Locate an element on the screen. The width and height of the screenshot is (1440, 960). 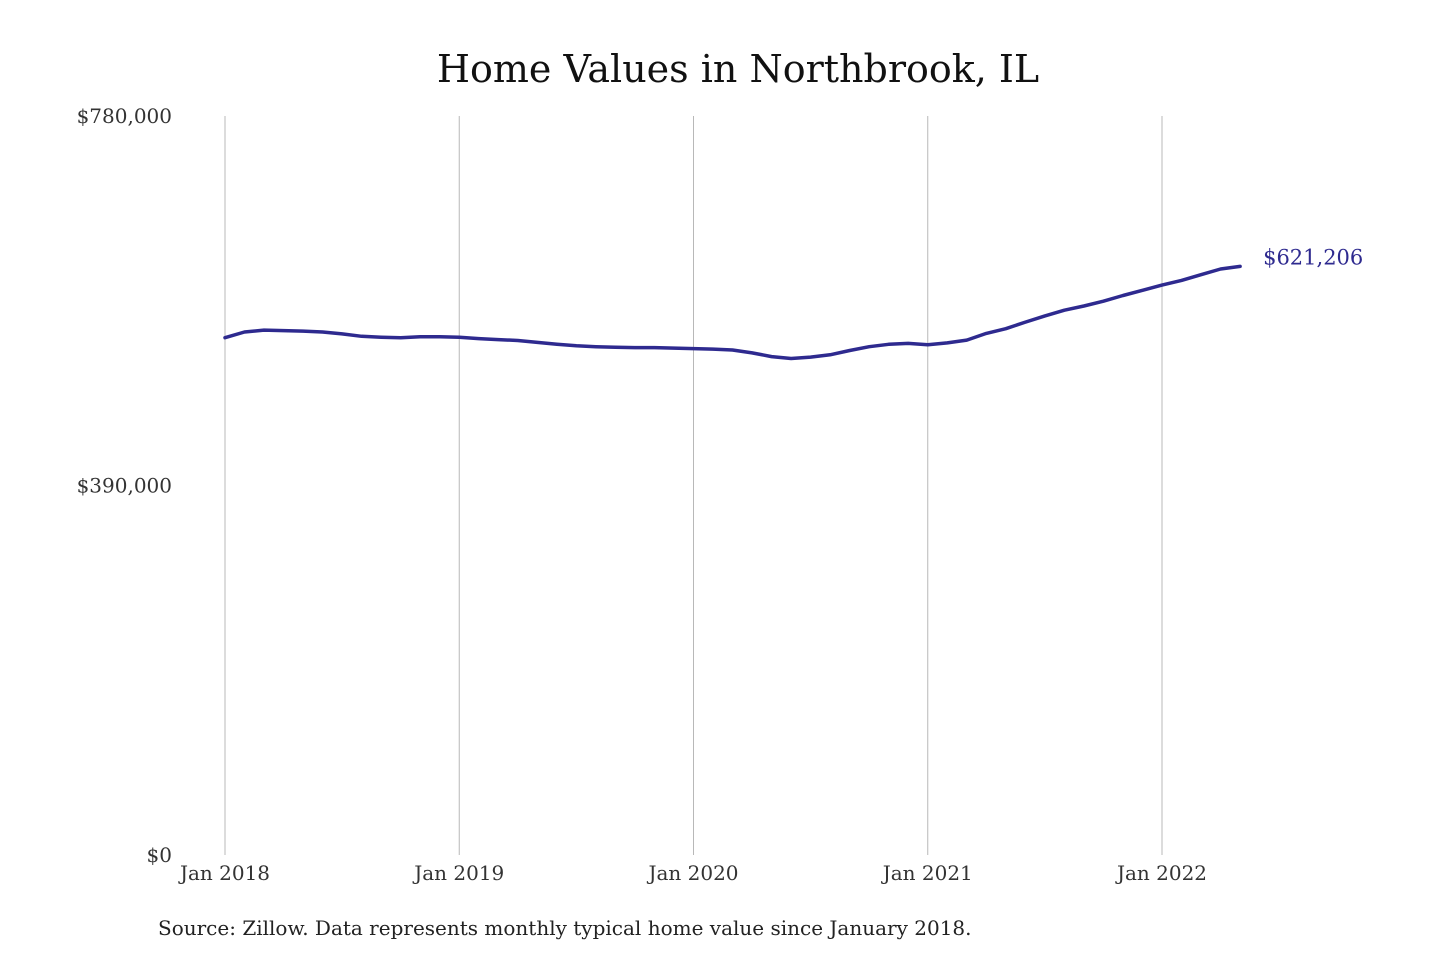
y-tick-label: $0 is located at coordinates (159, 855).